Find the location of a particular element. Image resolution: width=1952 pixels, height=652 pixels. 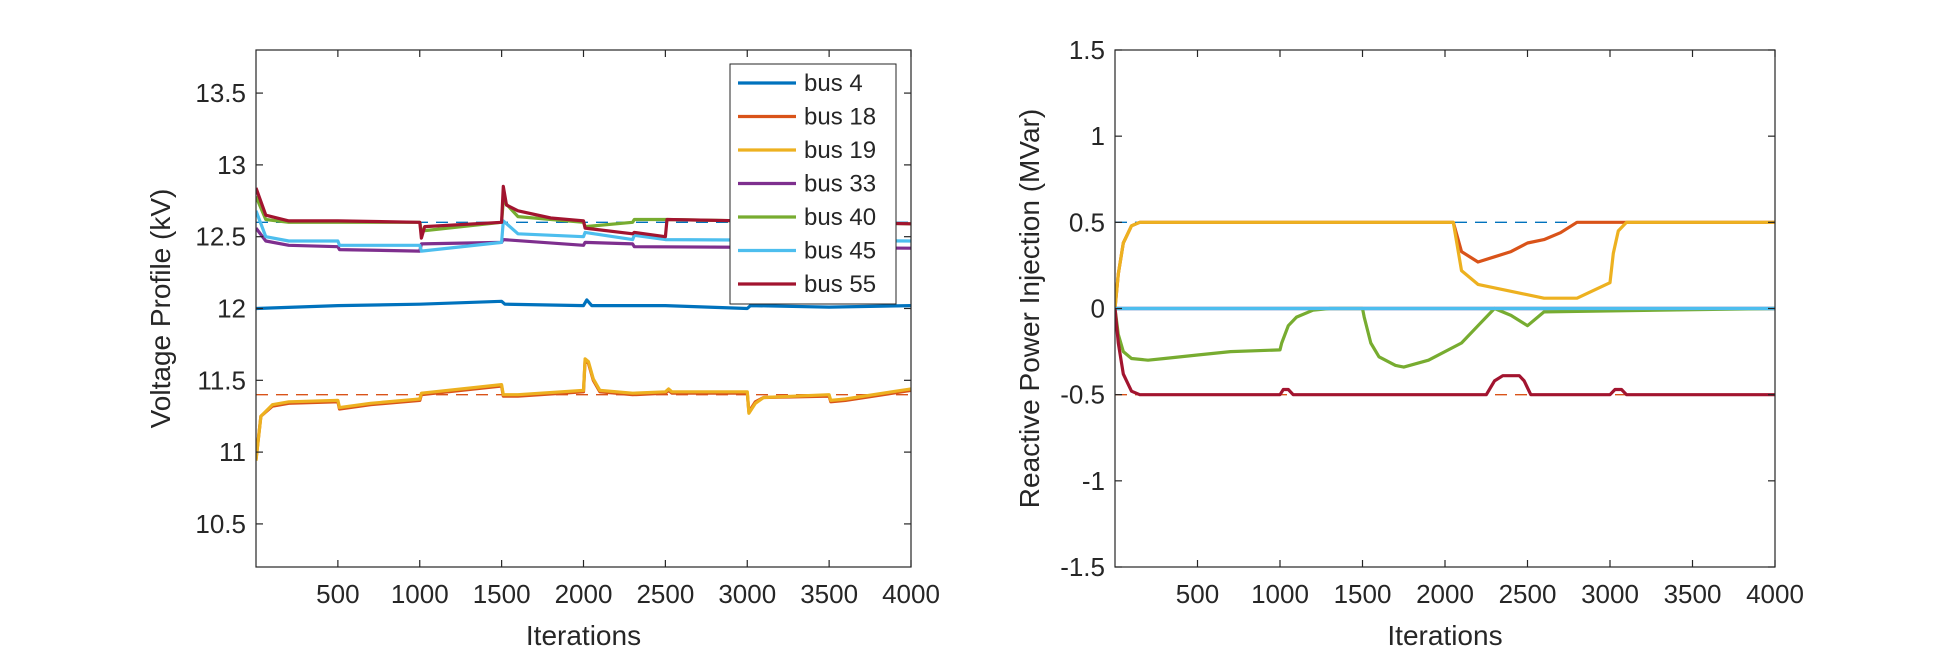

legend-entry-bus-55: bus 55 is located at coordinates (840, 284).